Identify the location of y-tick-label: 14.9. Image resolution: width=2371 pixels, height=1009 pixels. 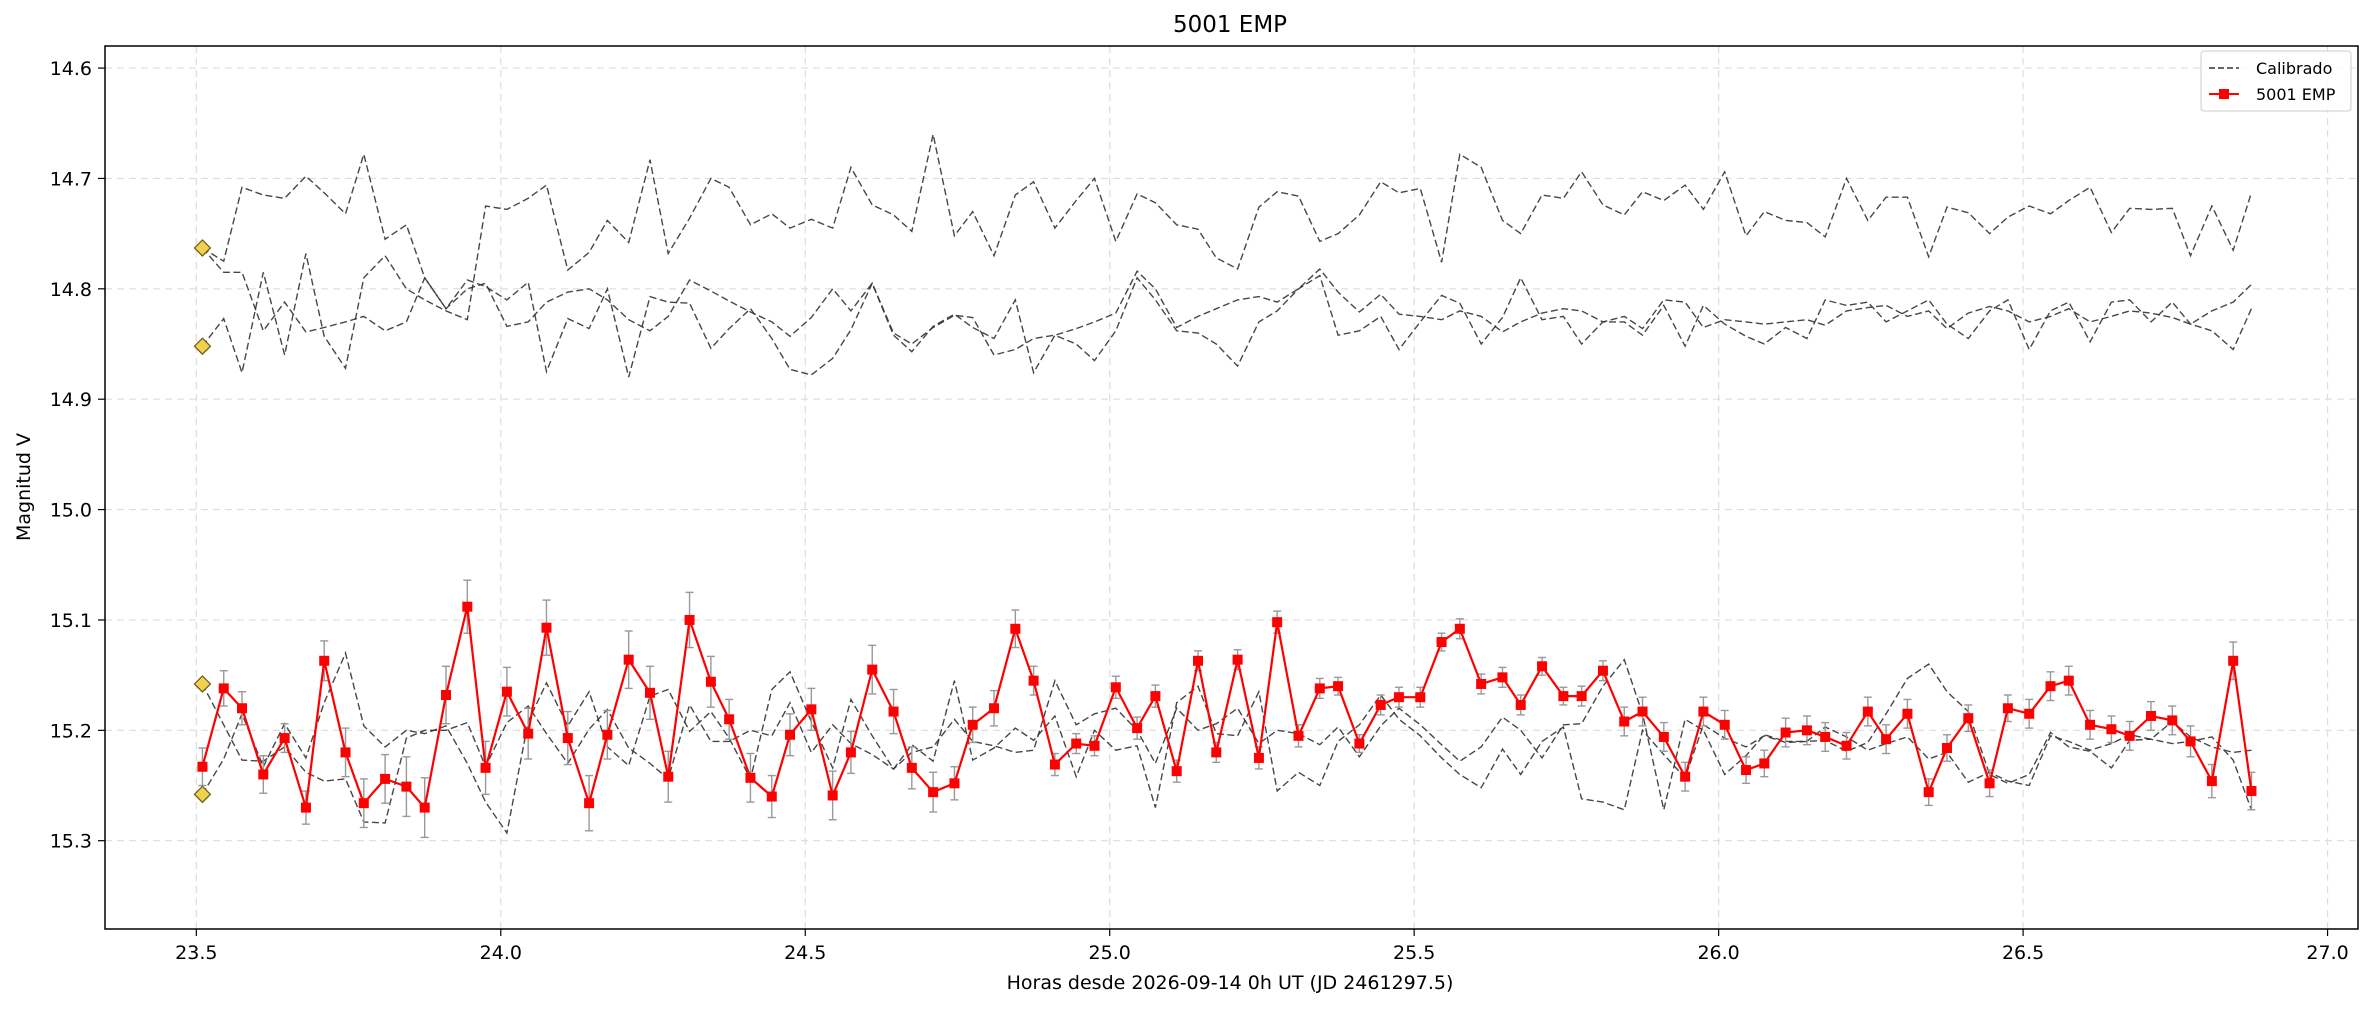
(71, 400).